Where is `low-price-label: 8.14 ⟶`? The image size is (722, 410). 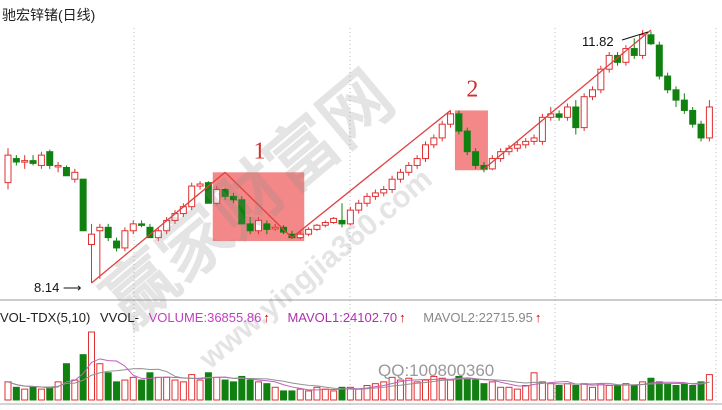
low-price-label: 8.14 ⟶ is located at coordinates (58, 287).